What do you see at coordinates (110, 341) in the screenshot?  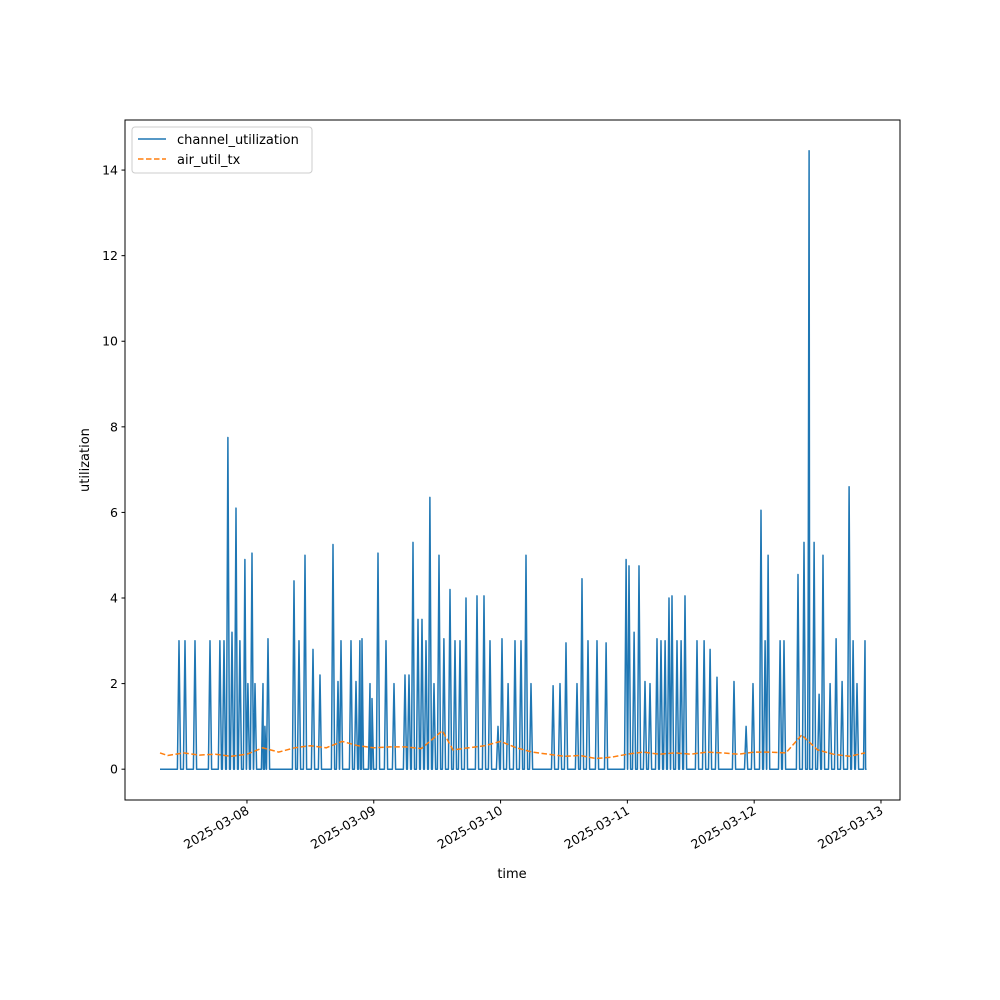 I see `y-tick-label: 10` at bounding box center [110, 341].